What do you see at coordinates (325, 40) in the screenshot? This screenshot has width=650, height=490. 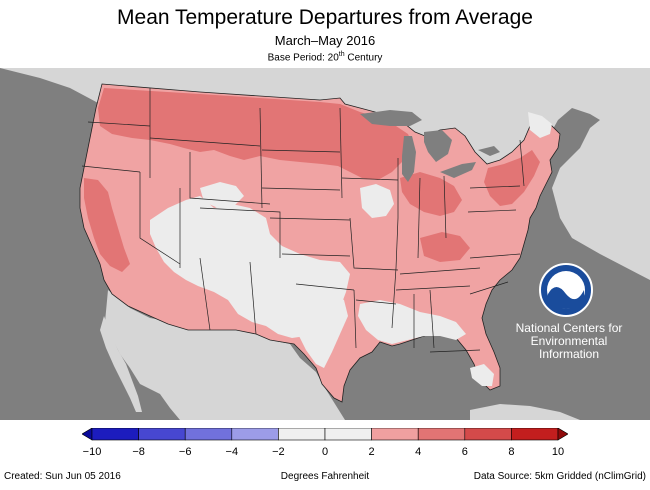 I see `map-subtitle: March–May 2016` at bounding box center [325, 40].